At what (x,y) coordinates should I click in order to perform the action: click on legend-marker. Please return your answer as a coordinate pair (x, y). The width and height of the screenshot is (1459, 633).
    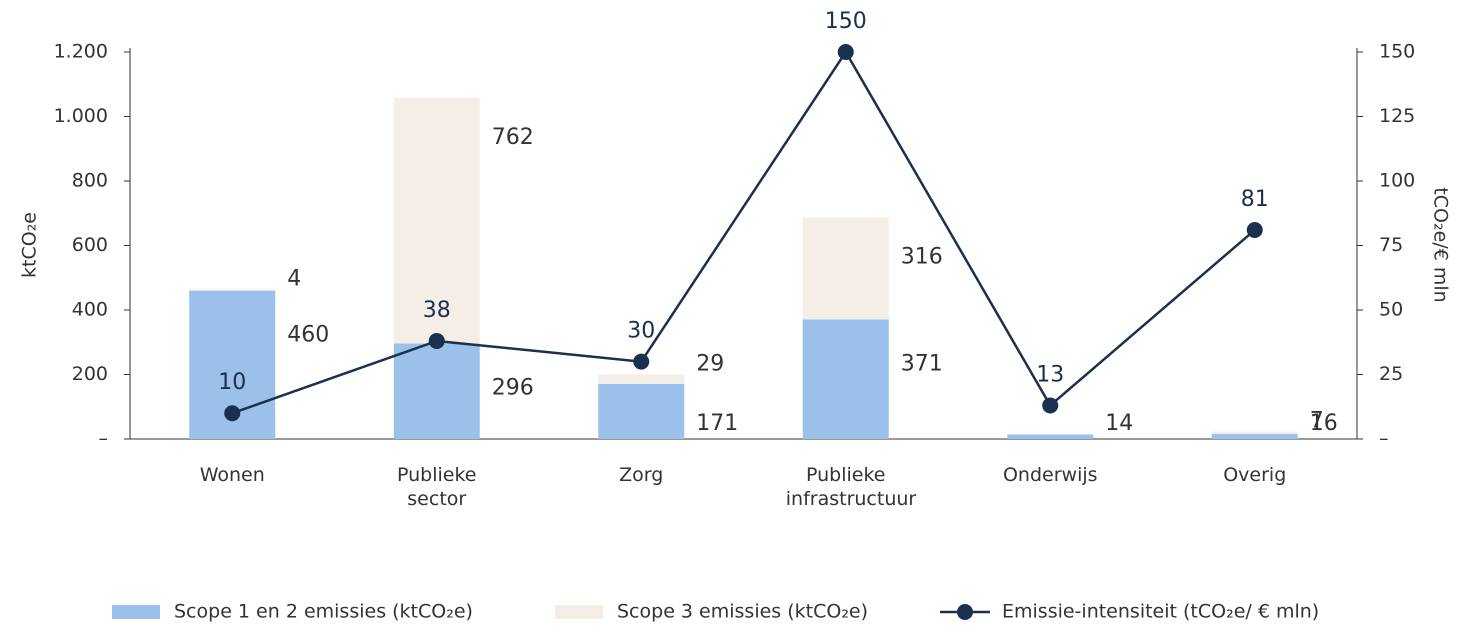
    Looking at the image, I should click on (965, 612).